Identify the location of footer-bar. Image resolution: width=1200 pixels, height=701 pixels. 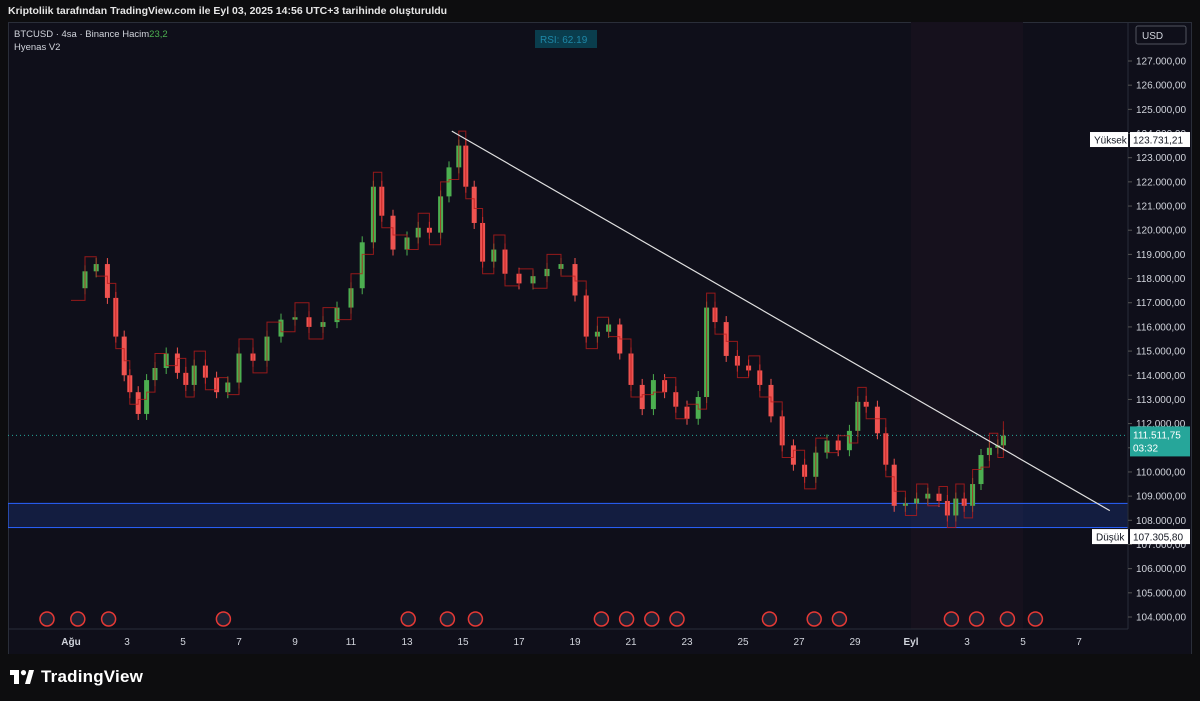
(600, 677).